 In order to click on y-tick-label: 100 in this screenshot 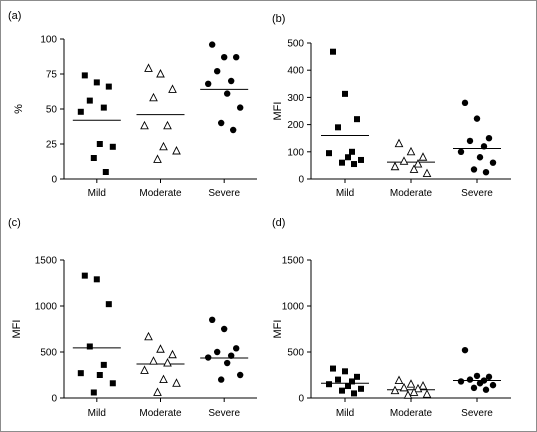, I will do `click(295, 152)`.